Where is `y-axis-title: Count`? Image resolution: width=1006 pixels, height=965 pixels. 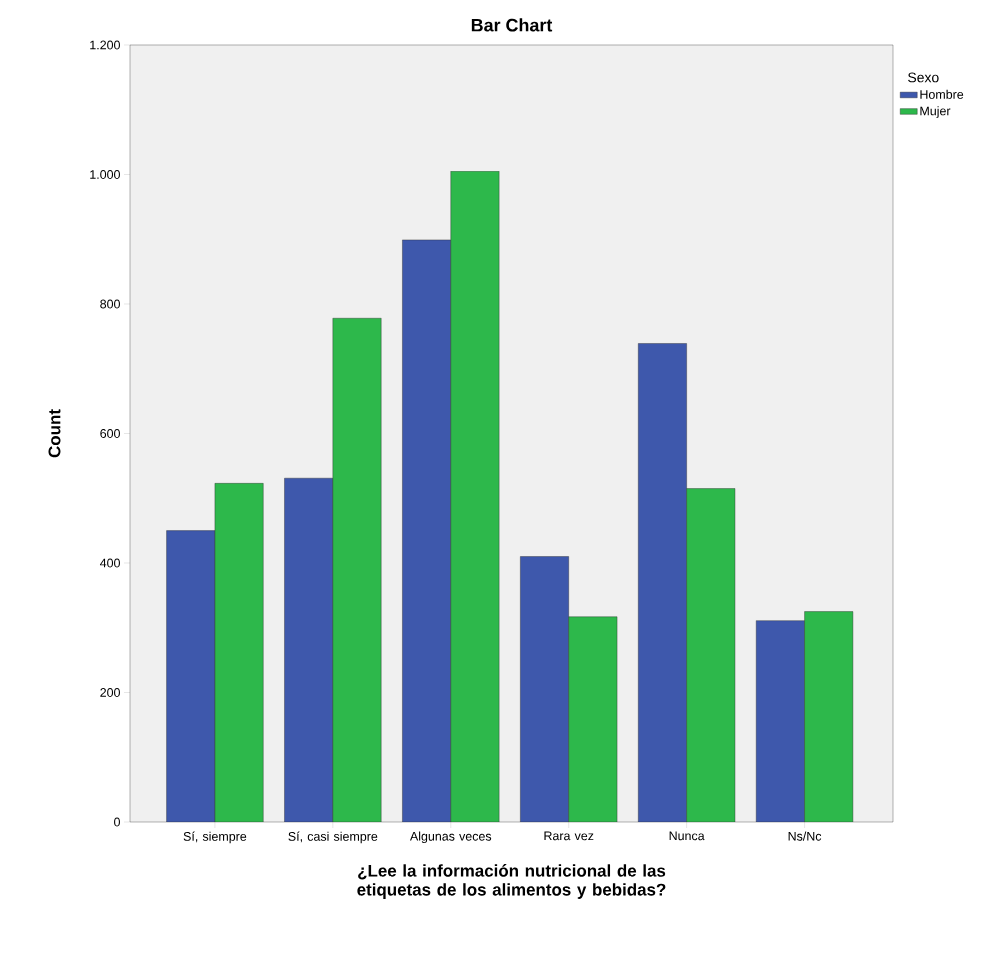 y-axis-title: Count is located at coordinates (54, 433).